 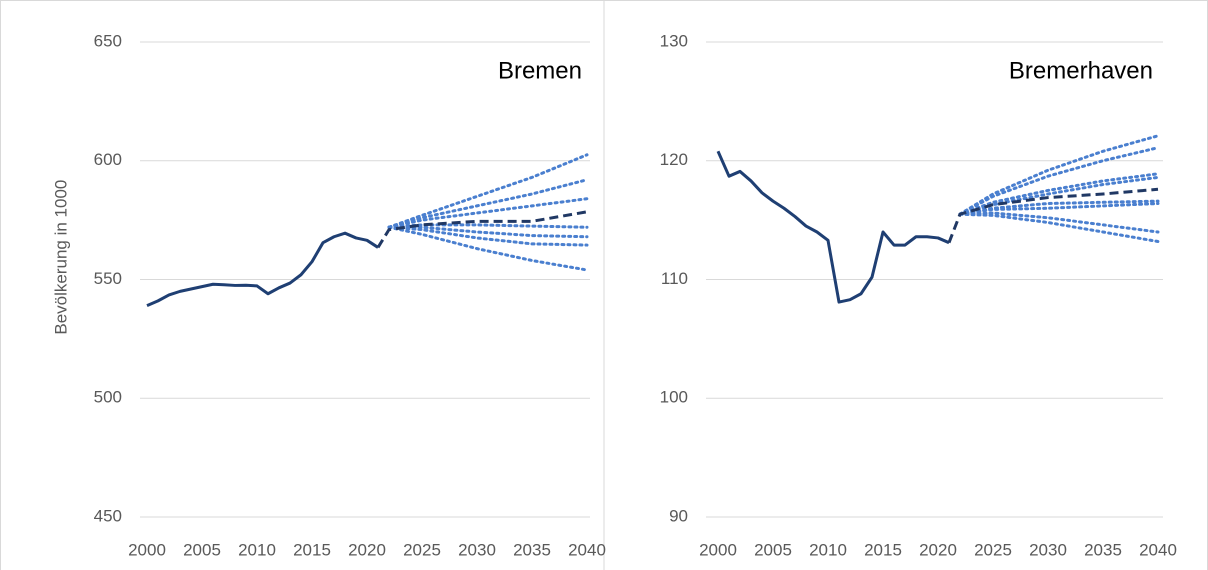 What do you see at coordinates (108, 397) in the screenshot?
I see `y-tick-label: 500` at bounding box center [108, 397].